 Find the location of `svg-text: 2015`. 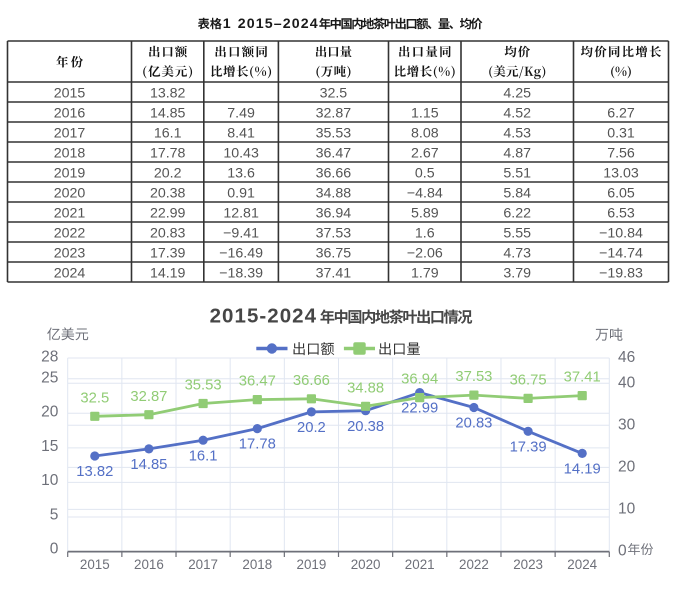

svg-text: 2015 is located at coordinates (70, 93).